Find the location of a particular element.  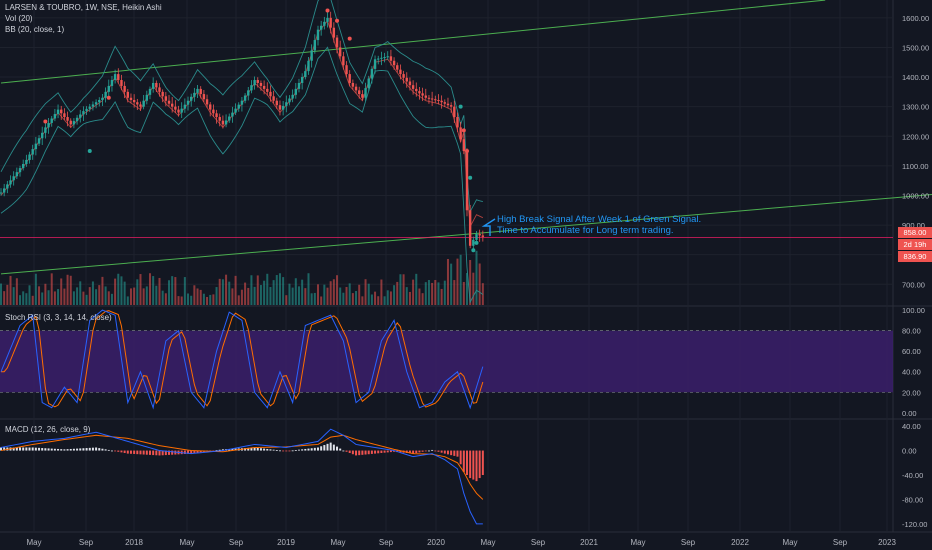

vol-indicator-label: Vol (20) is located at coordinates (19, 18).